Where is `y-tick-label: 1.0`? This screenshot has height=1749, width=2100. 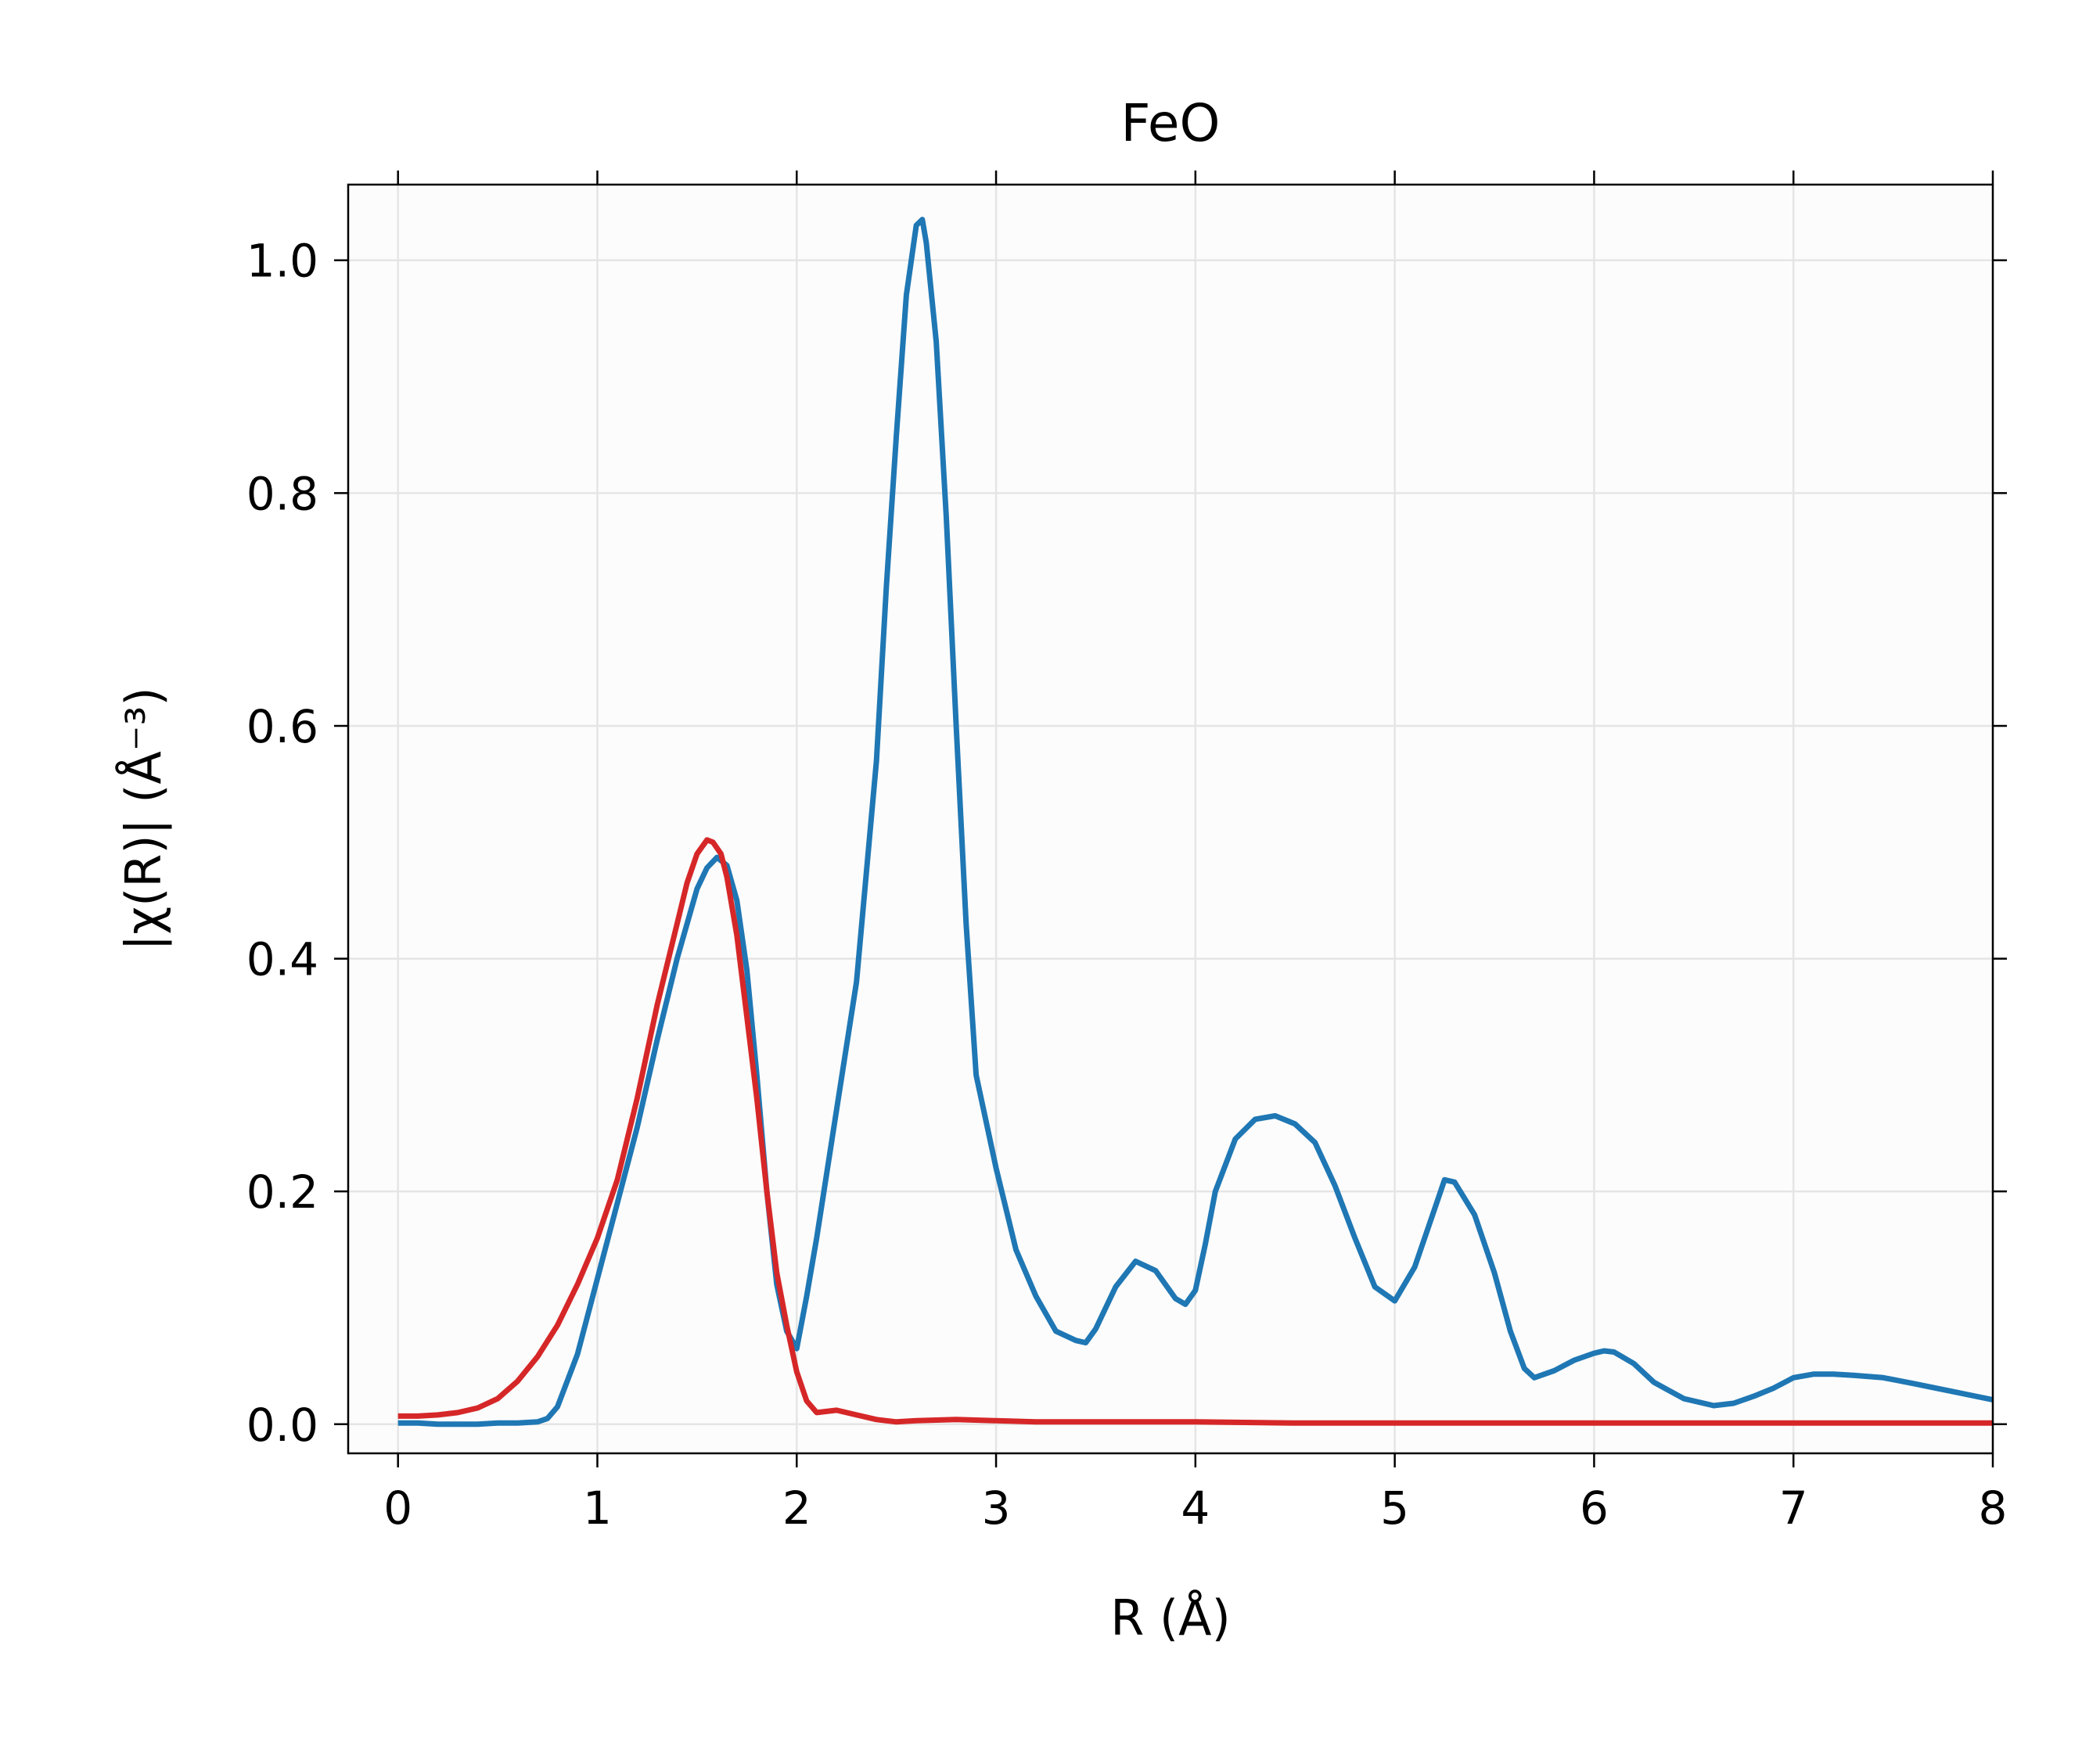 y-tick-label: 1.0 is located at coordinates (282, 261).